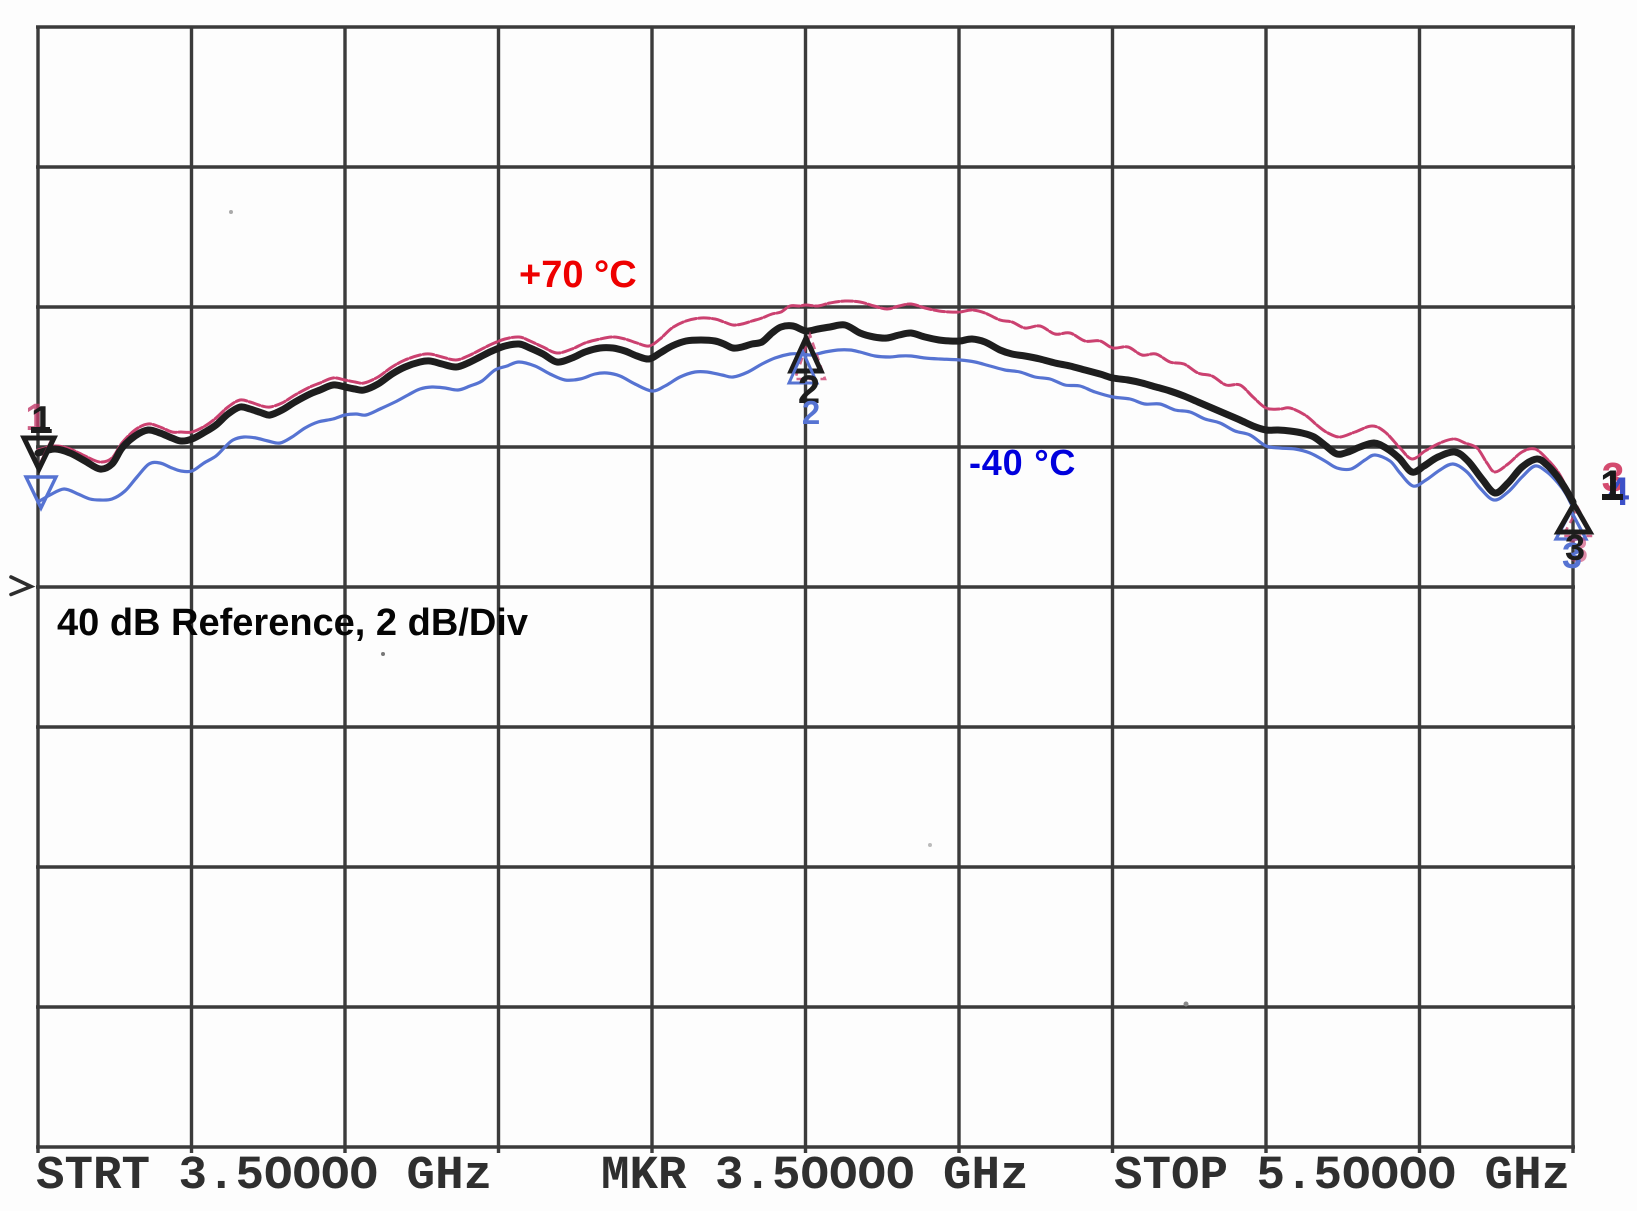 This screenshot has width=1637, height=1211. What do you see at coordinates (1618, 492) in the screenshot?
I see `svg-text: 4` at bounding box center [1618, 492].